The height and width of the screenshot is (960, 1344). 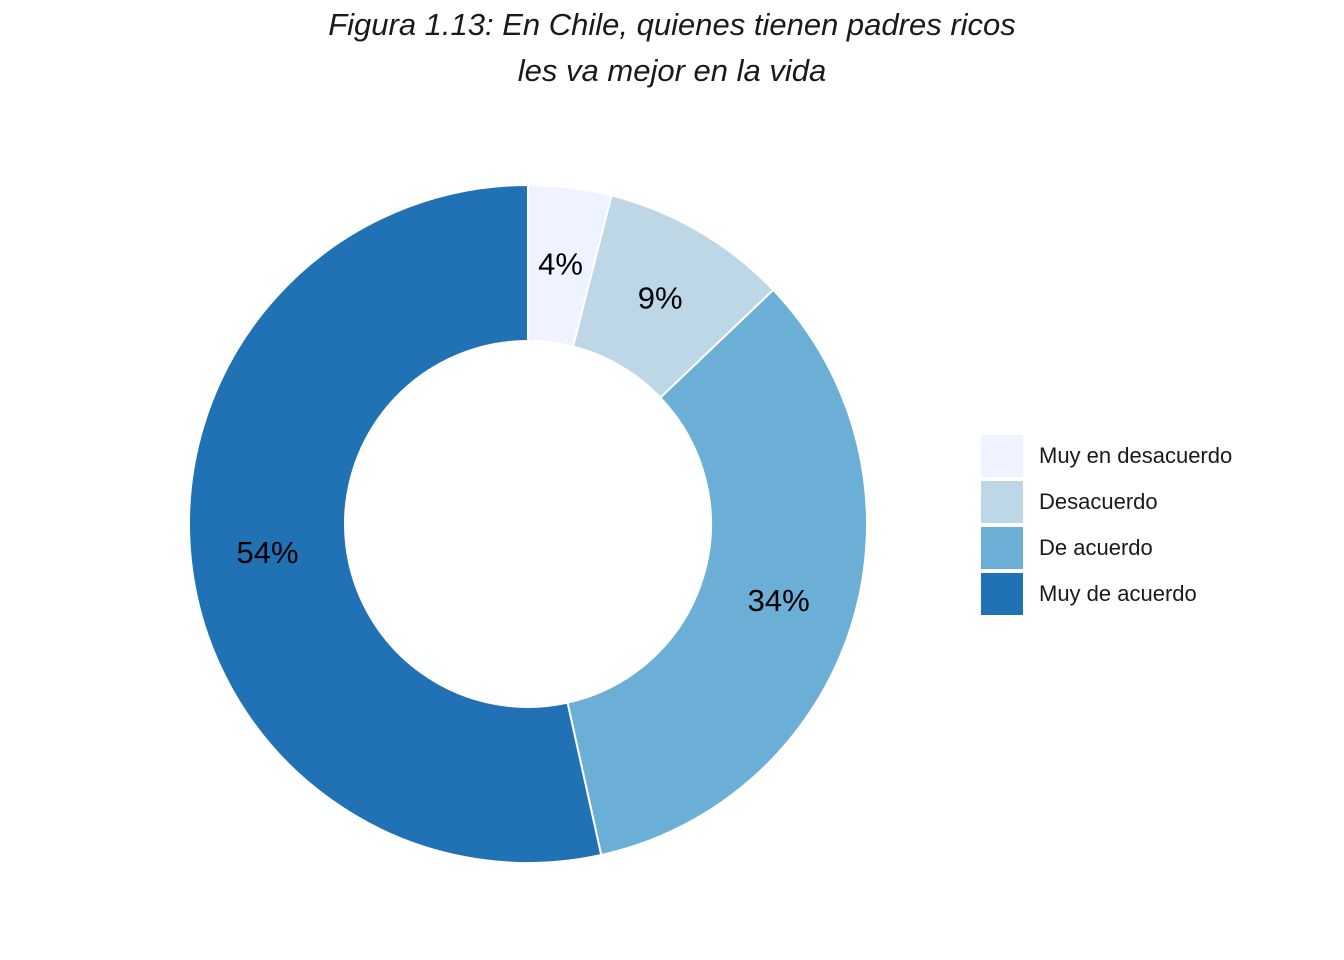 What do you see at coordinates (717, 572) in the screenshot?
I see `slice-de-acuerdo` at bounding box center [717, 572].